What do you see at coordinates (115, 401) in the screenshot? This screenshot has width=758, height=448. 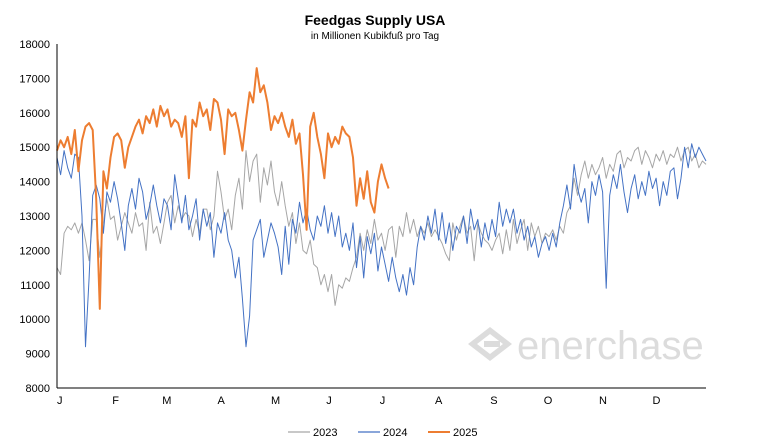 I see `x-tick-label: F` at bounding box center [115, 401].